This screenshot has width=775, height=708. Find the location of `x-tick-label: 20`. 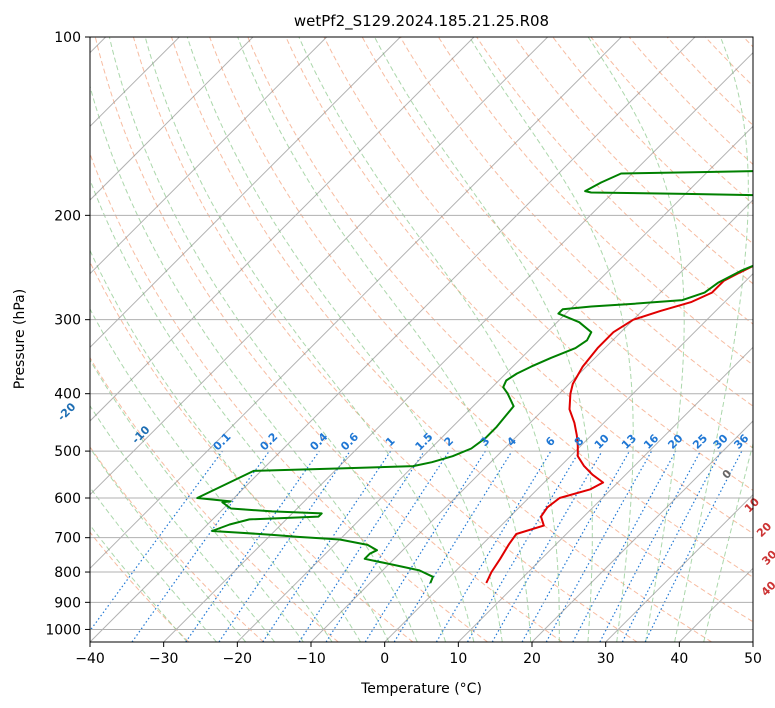

x-tick-label: 20 is located at coordinates (532, 659).